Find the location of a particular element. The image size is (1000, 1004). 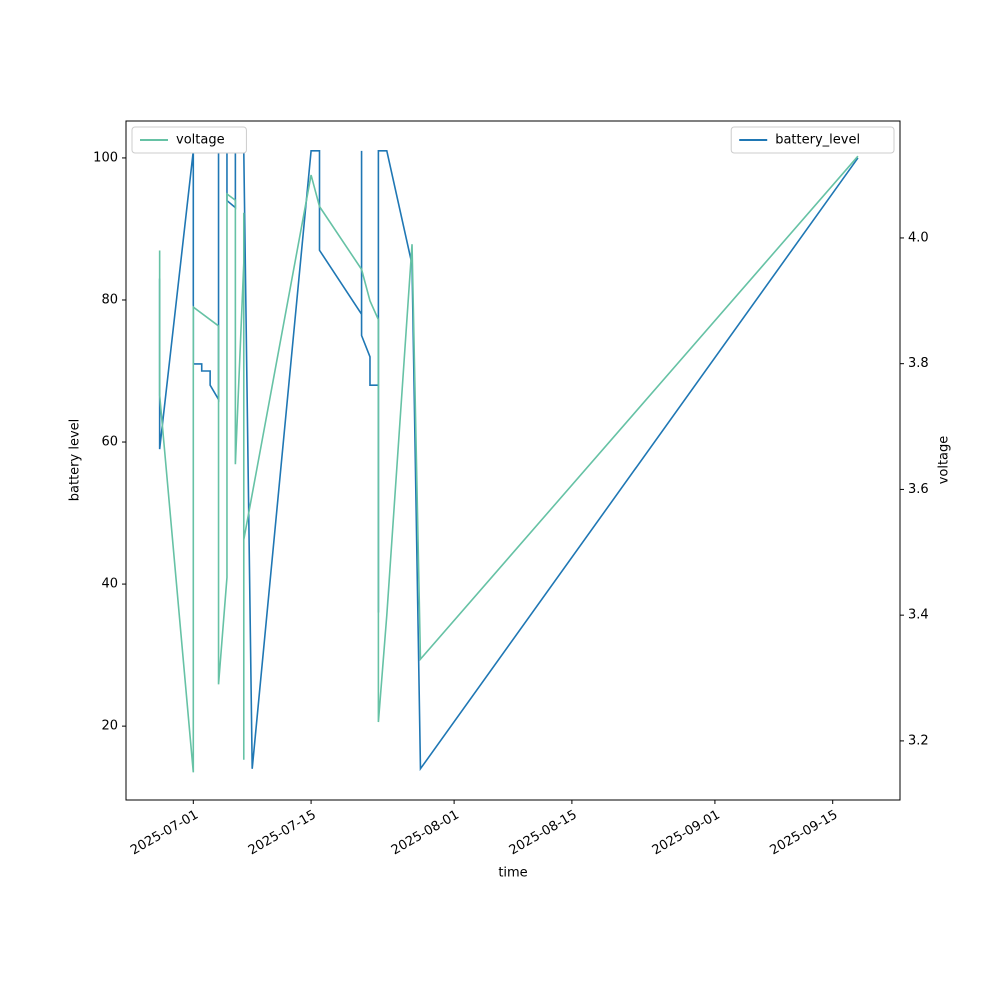

y-tick-label: 20 is located at coordinates (109, 726).